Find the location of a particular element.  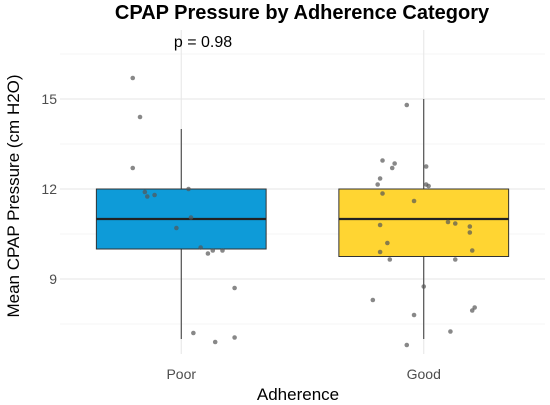

x-tick-label: Poor is located at coordinates (181, 374).